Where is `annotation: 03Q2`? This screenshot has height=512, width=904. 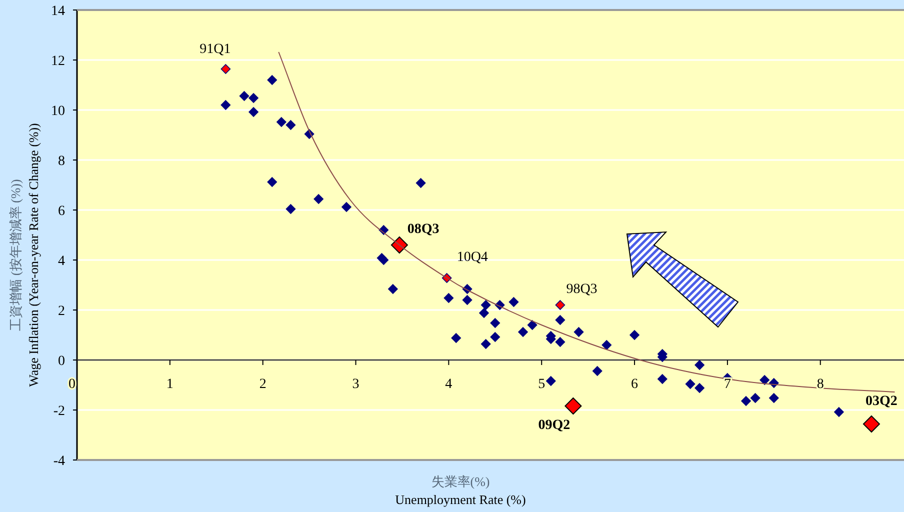
annotation: 03Q2 is located at coordinates (881, 401).